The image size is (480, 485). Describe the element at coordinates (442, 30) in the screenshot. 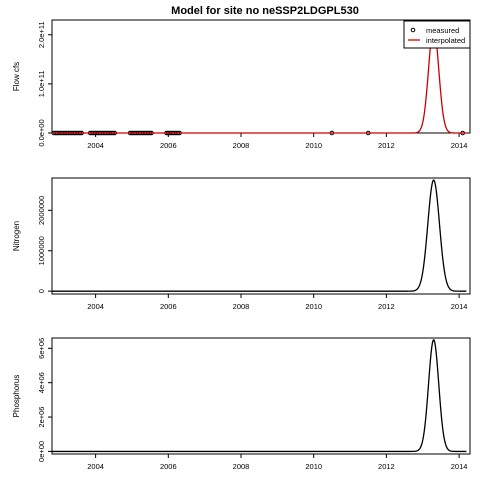

I see `legend-label: measured` at that location.